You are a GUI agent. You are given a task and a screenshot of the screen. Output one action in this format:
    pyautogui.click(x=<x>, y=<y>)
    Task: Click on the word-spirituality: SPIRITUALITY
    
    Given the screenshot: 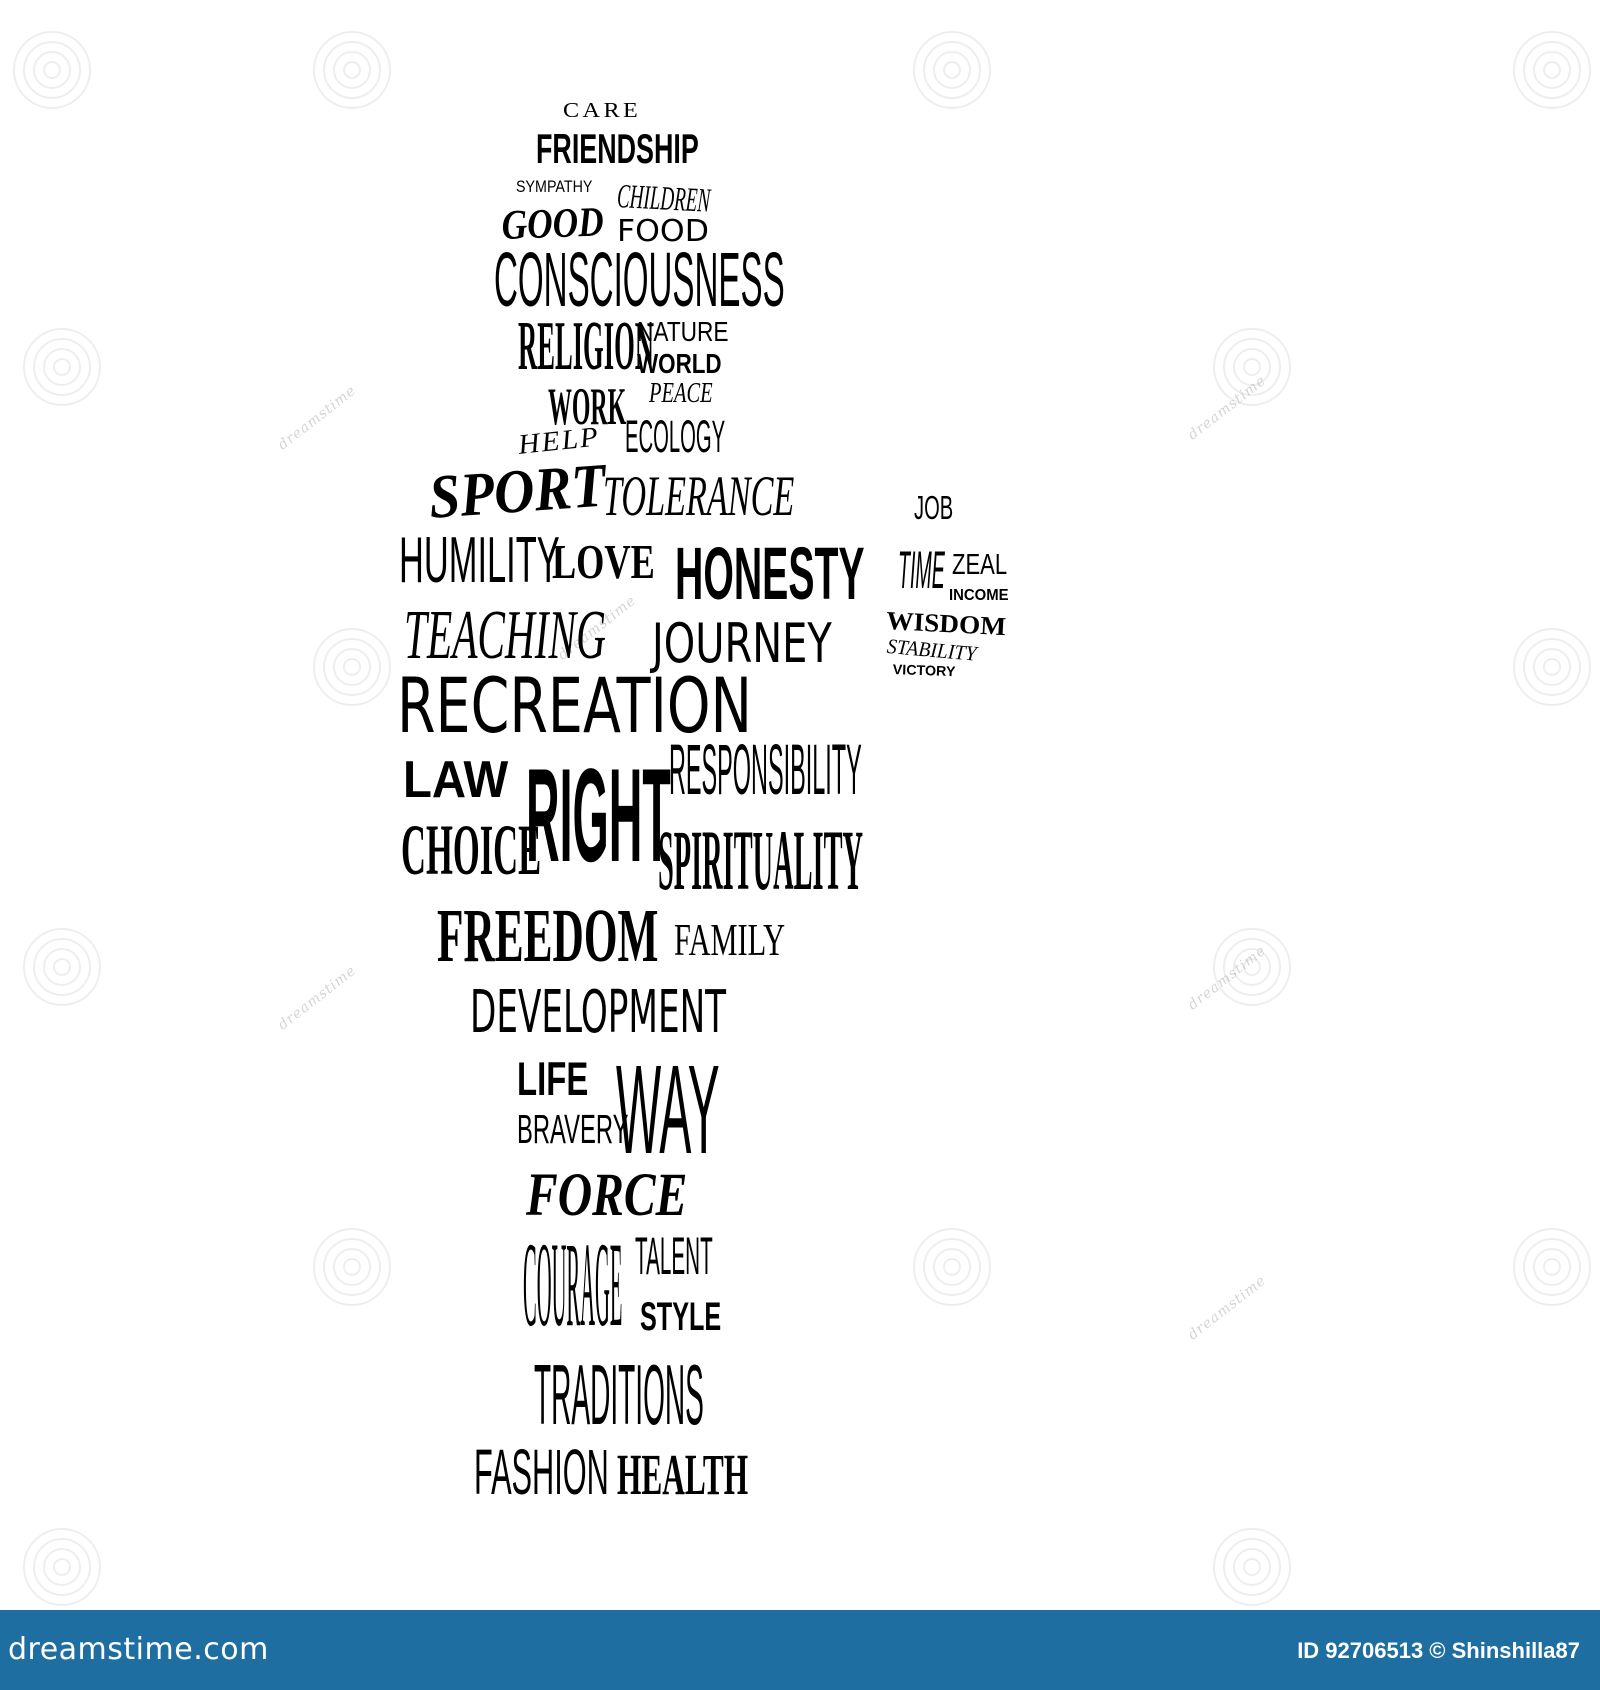 What is the action you would take?
    pyautogui.click(x=761, y=860)
    